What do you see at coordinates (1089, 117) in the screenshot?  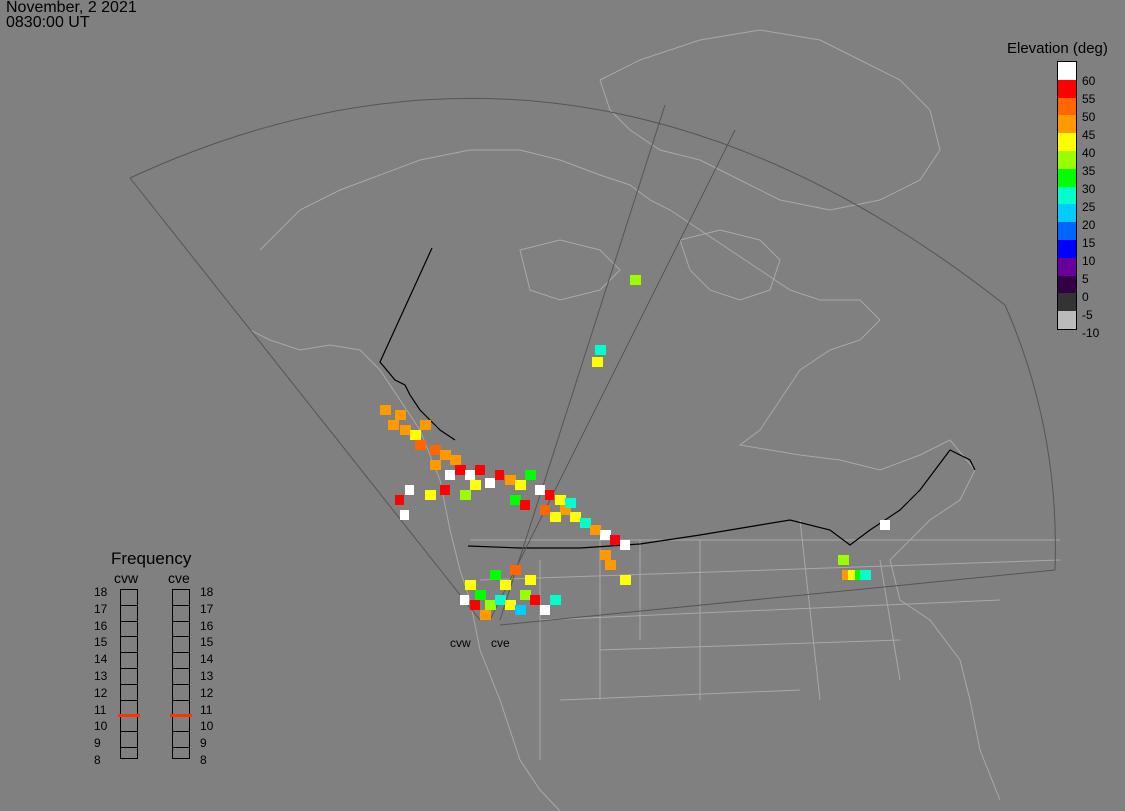 I see `legend-label: 50` at bounding box center [1089, 117].